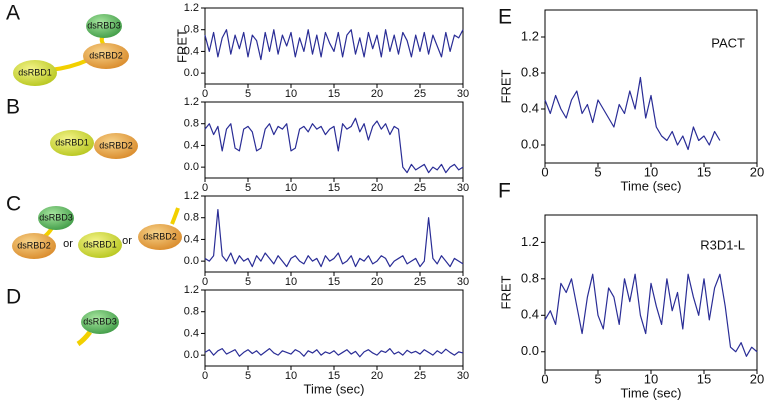 This screenshot has height=402, width=768. I want to click on panel-label: F, so click(504, 191).